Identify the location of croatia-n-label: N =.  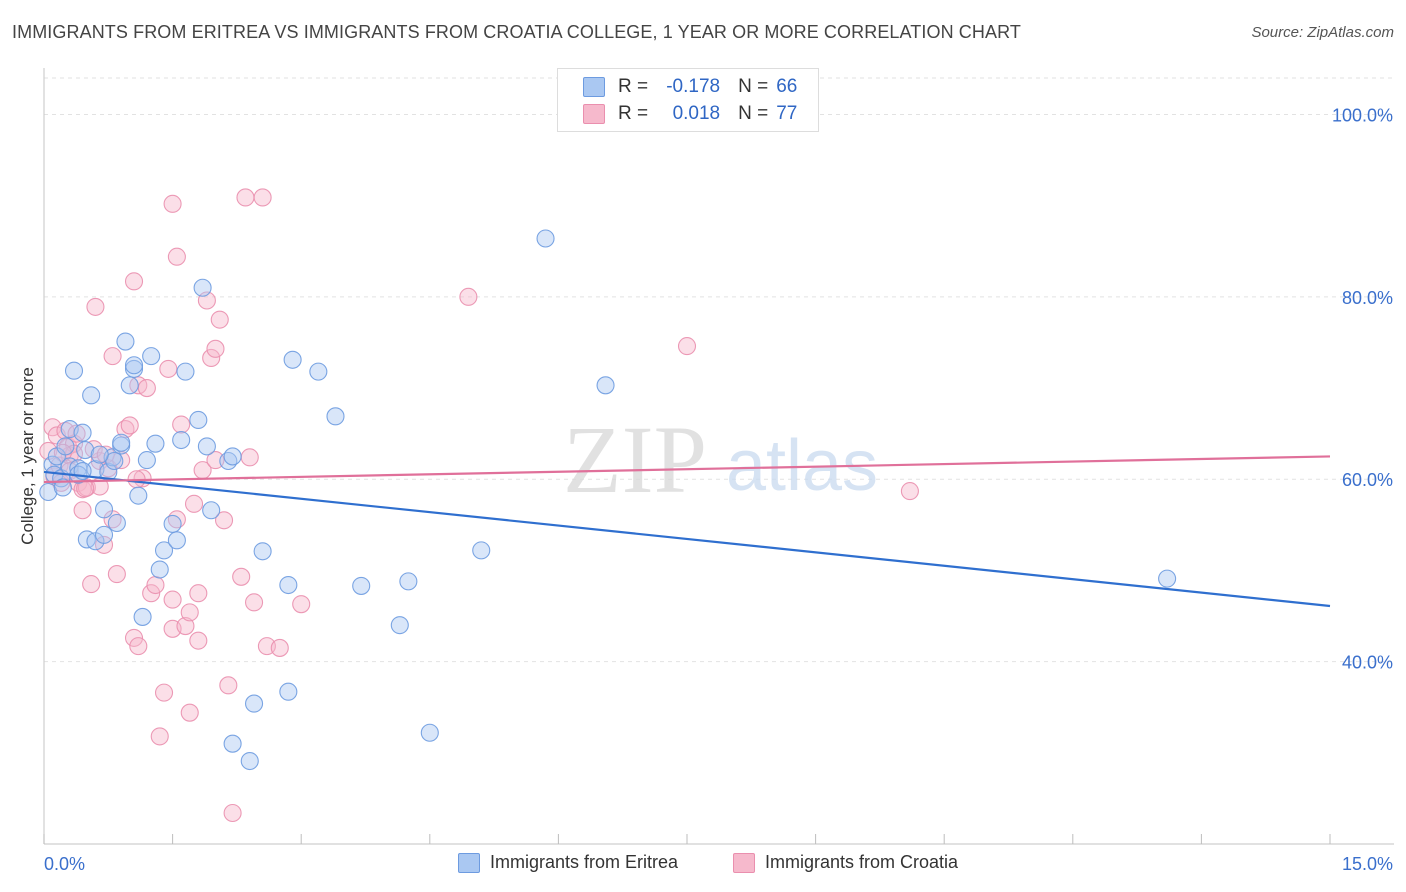
(753, 113).